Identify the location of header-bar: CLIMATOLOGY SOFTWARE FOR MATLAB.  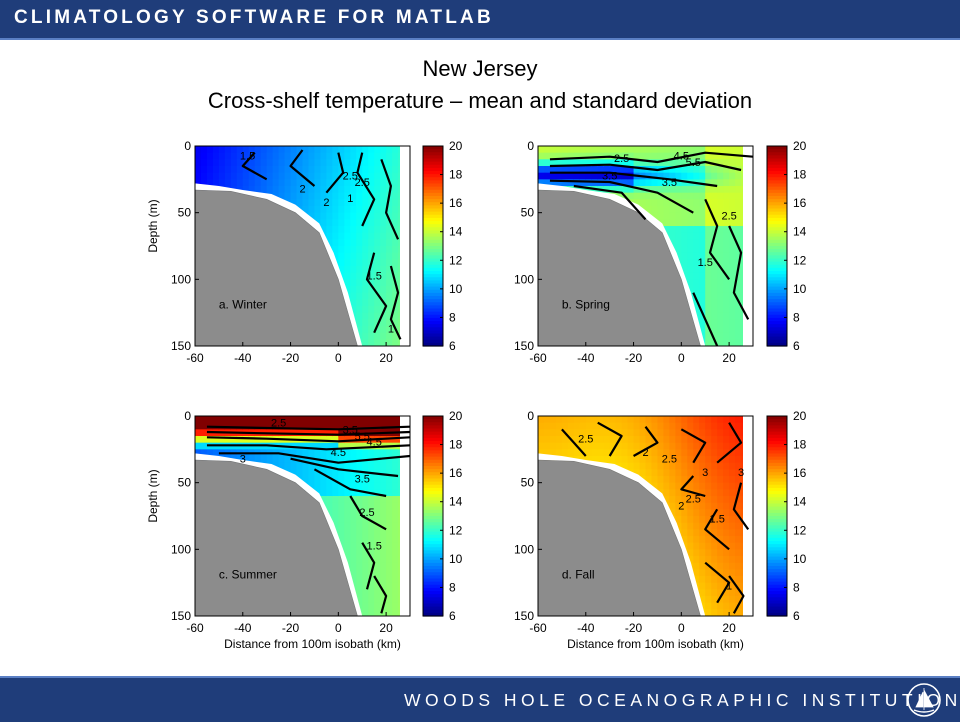
(480, 20).